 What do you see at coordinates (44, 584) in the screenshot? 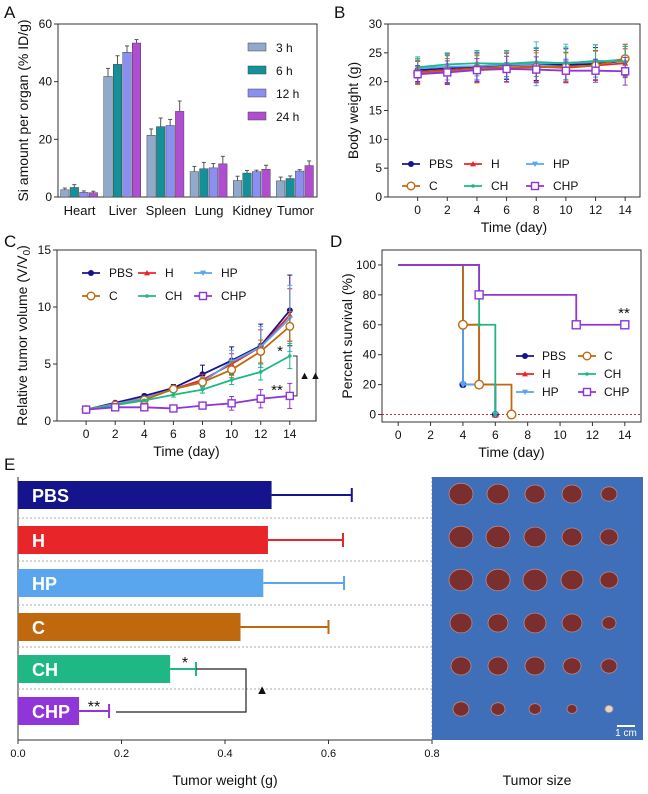
I see `bar-label: HP` at bounding box center [44, 584].